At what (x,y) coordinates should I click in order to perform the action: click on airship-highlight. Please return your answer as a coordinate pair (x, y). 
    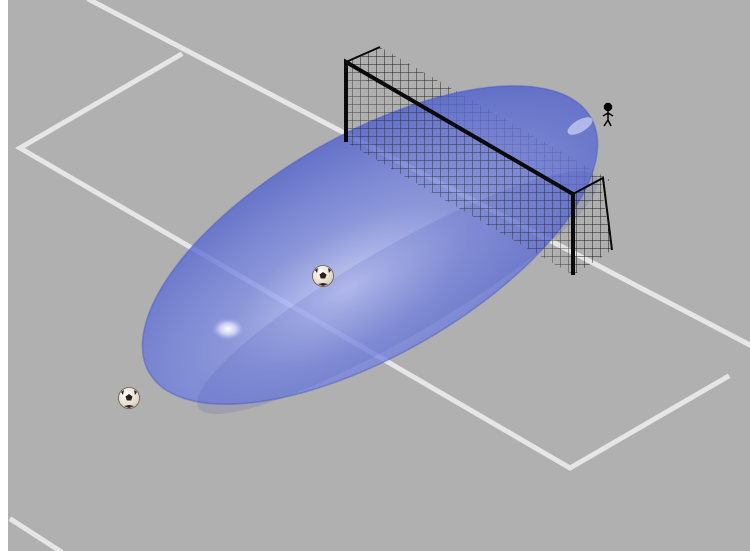
    Looking at the image, I should click on (228, 329).